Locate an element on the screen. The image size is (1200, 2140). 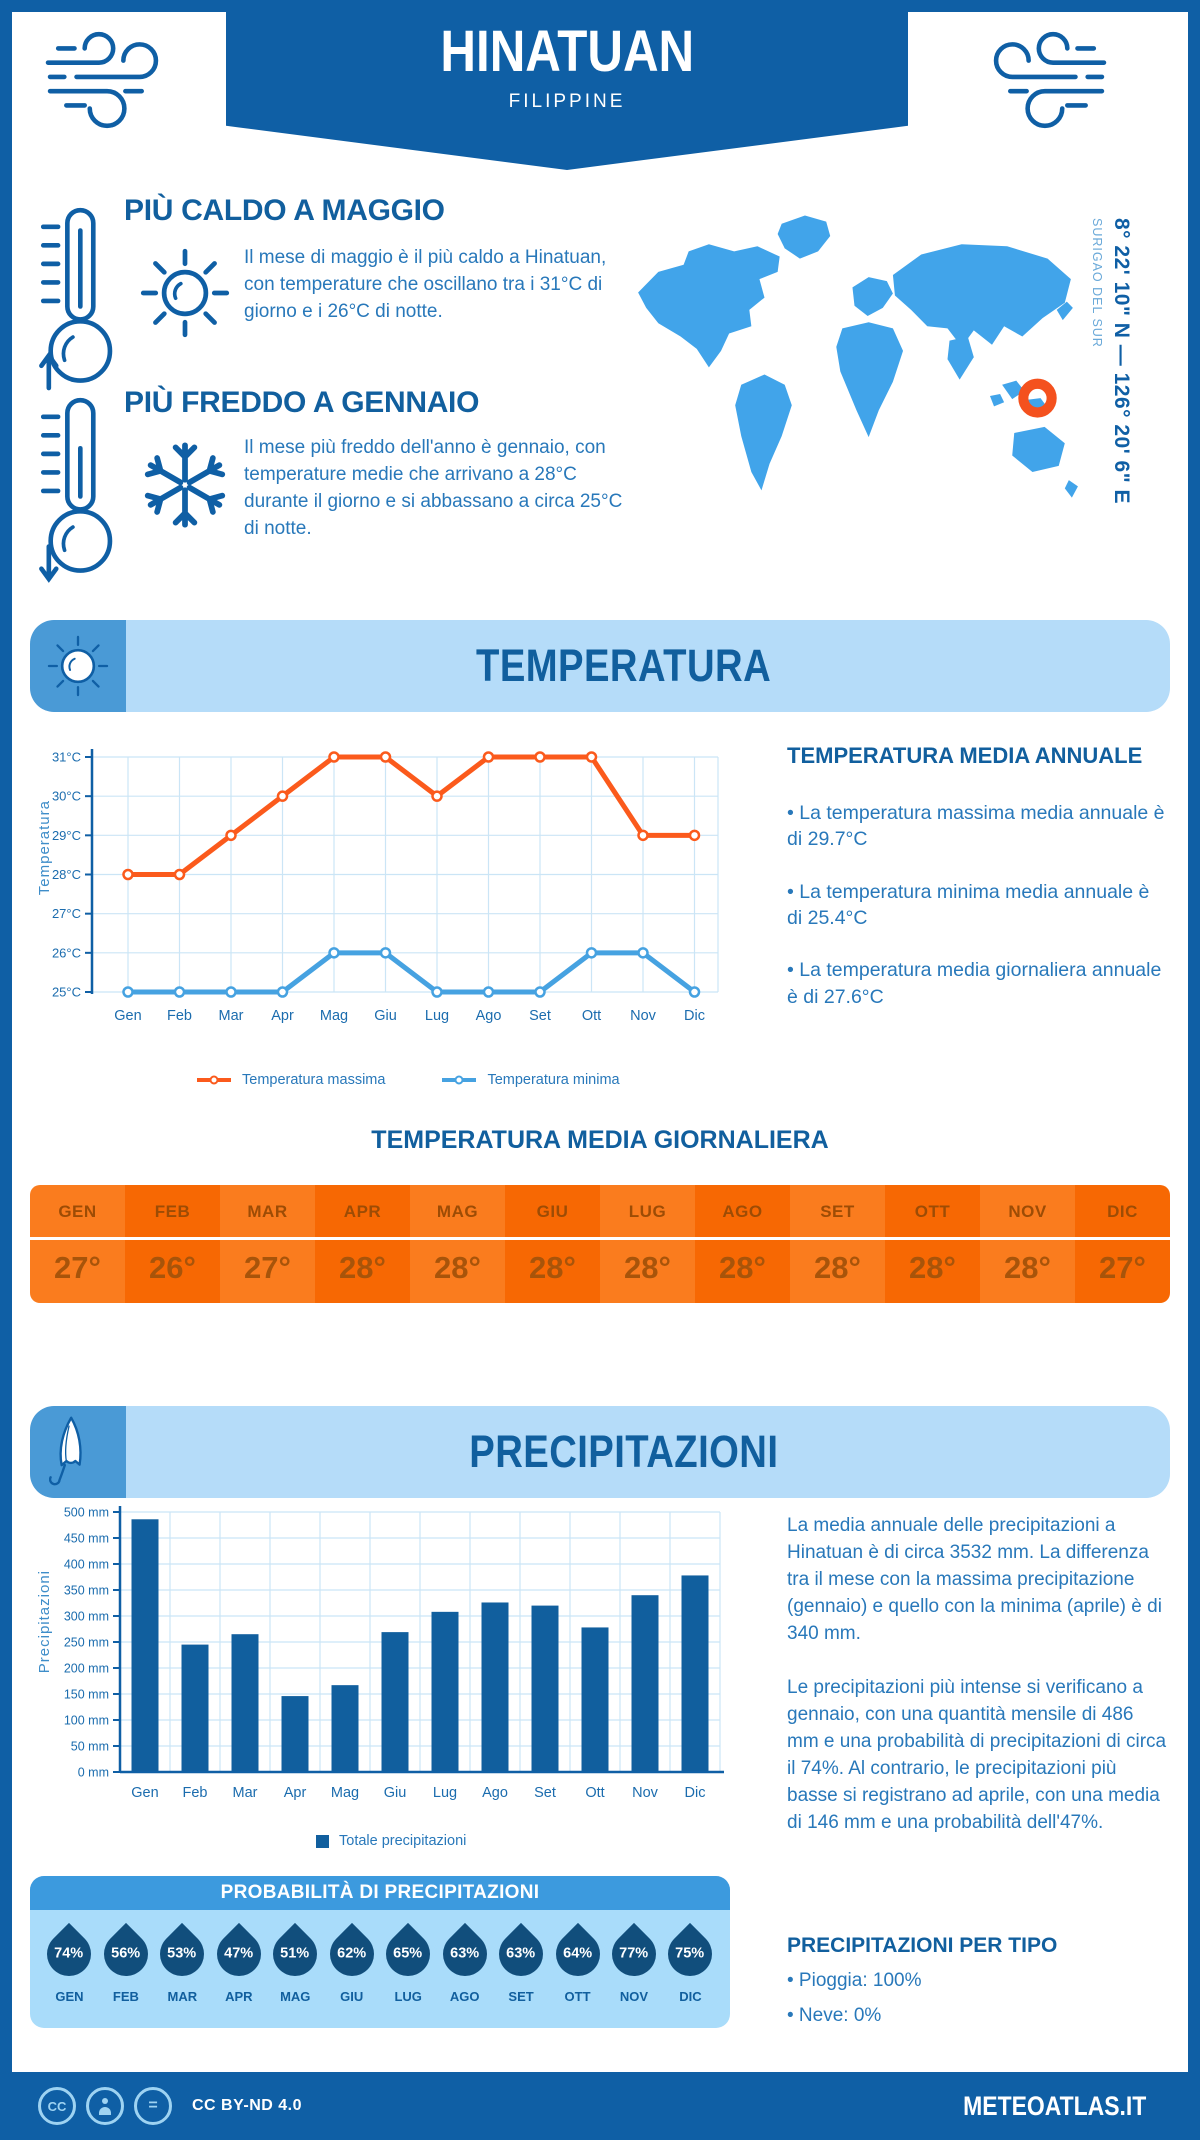
month-label: MAR is located at coordinates (267, 1211).